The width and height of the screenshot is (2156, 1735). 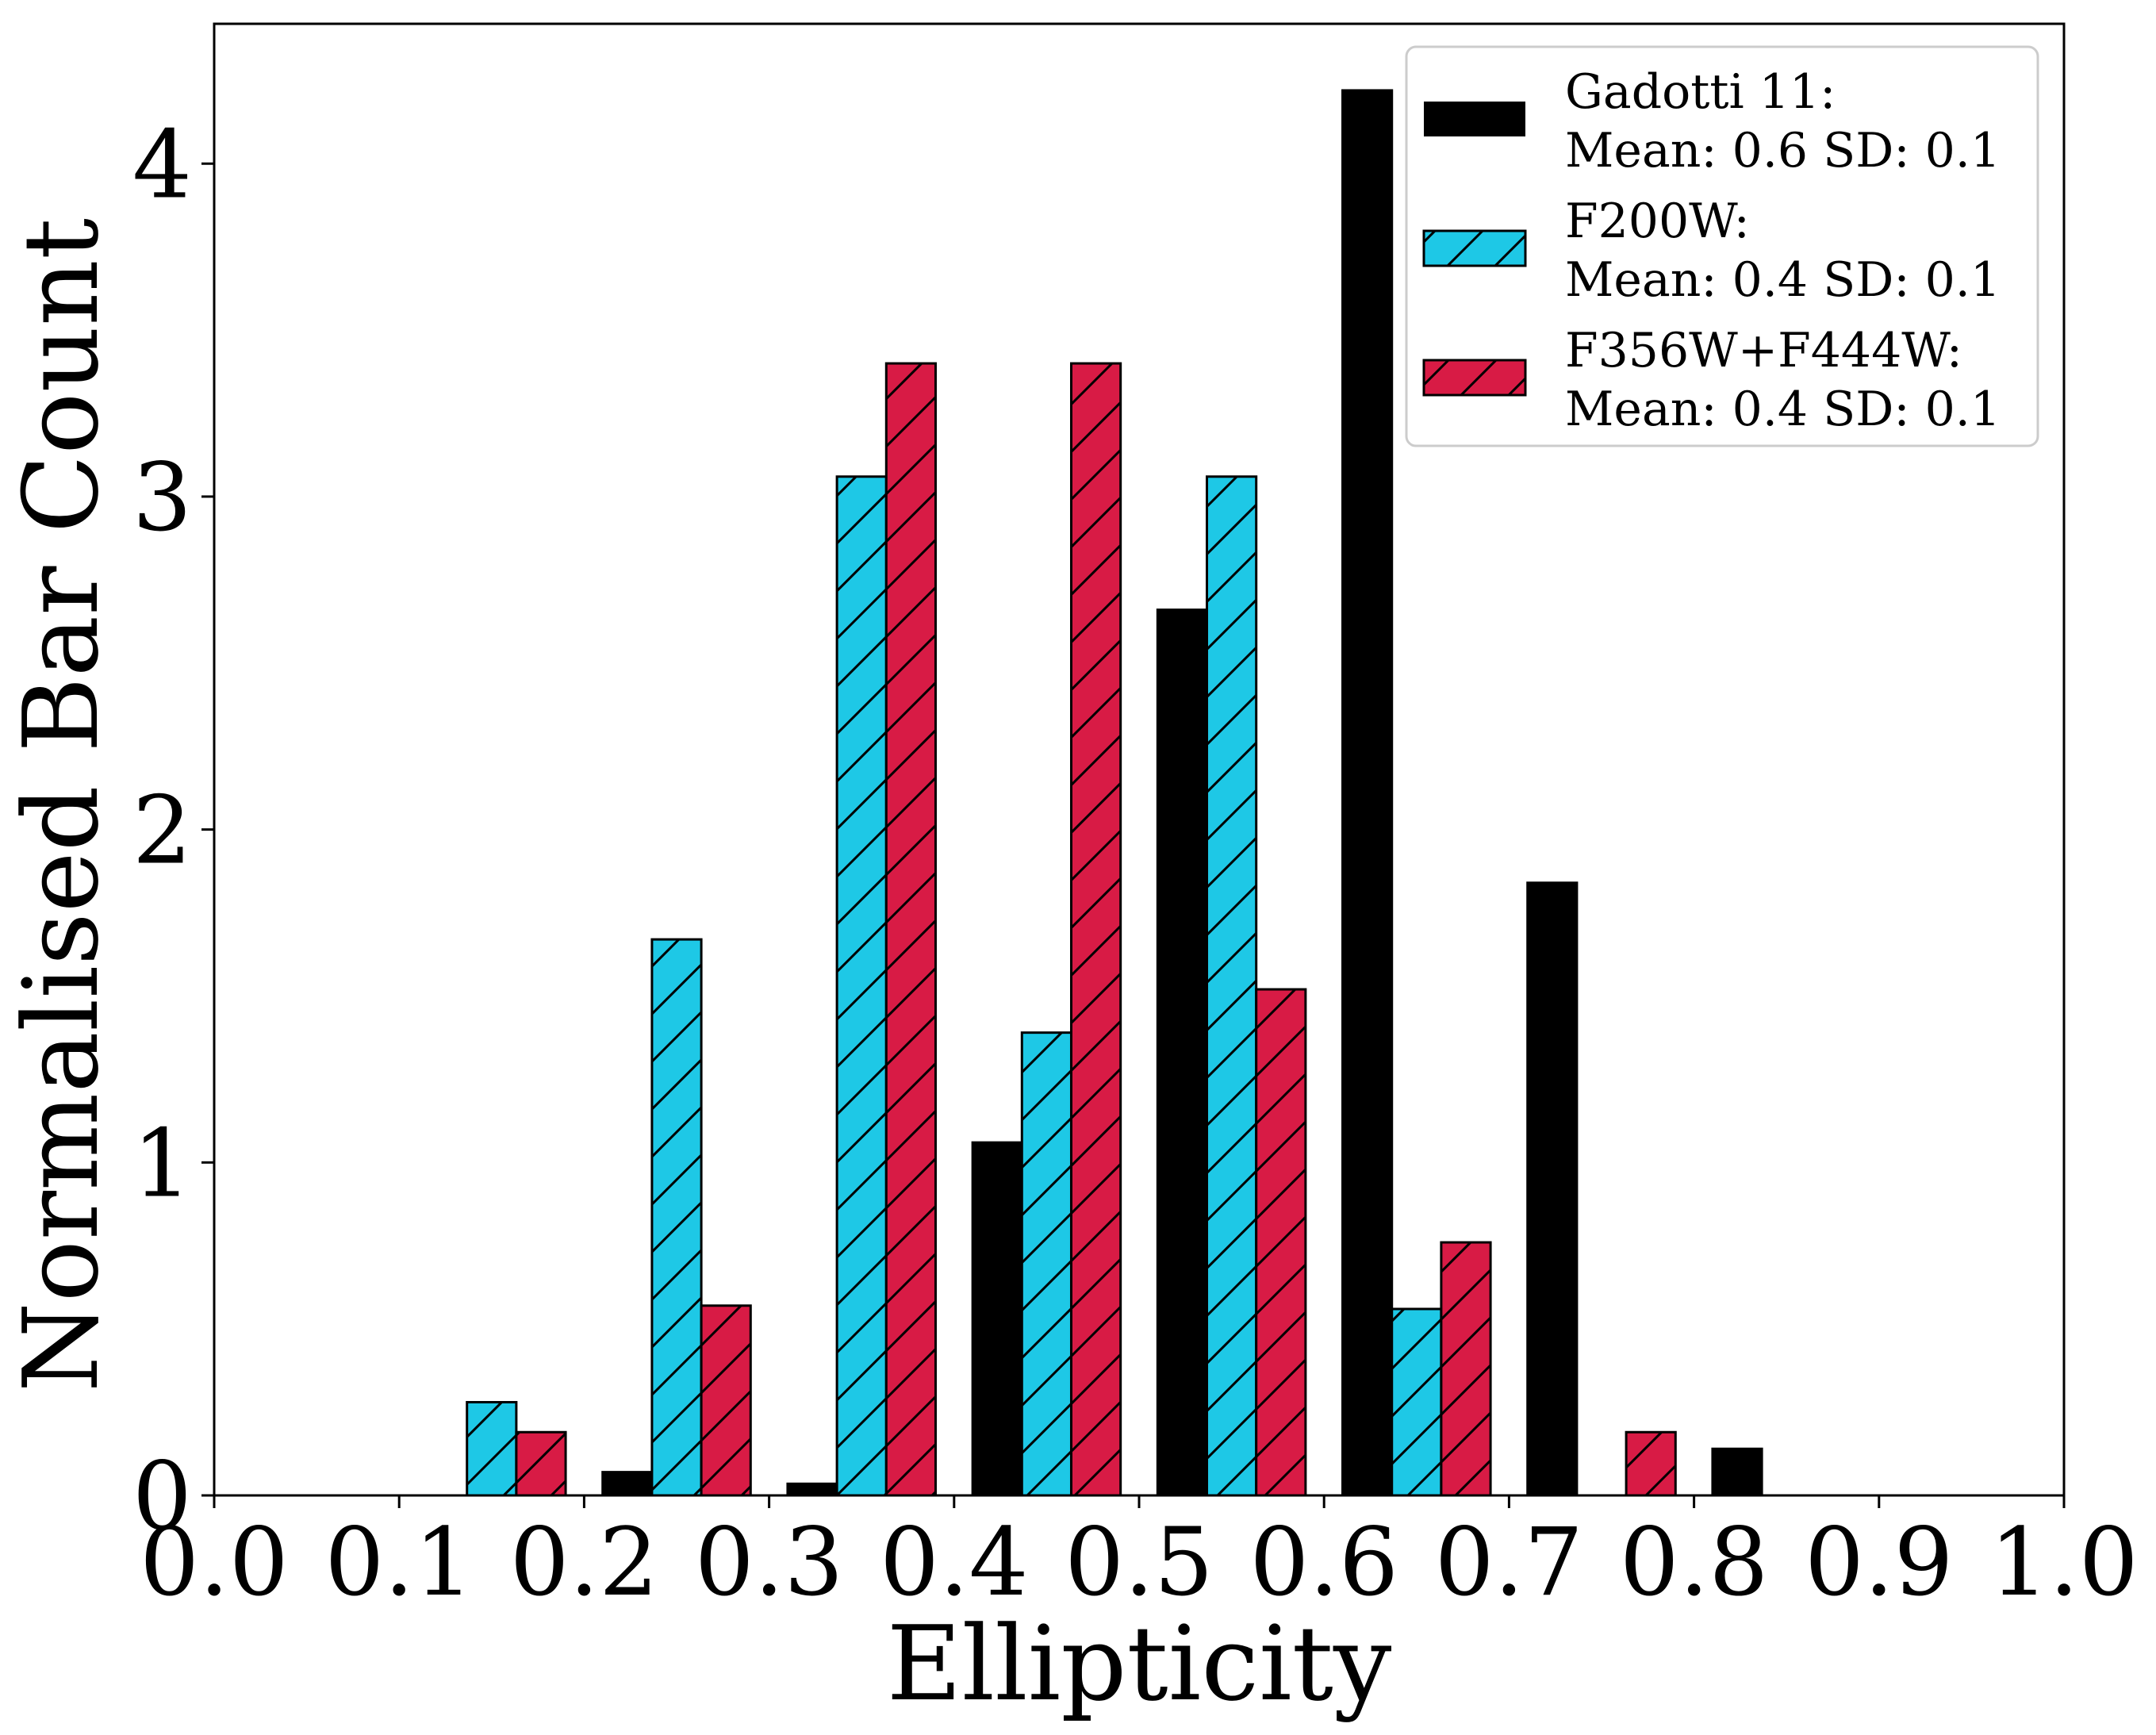 I want to click on y-tick-label: 1, so click(x=162, y=1163).